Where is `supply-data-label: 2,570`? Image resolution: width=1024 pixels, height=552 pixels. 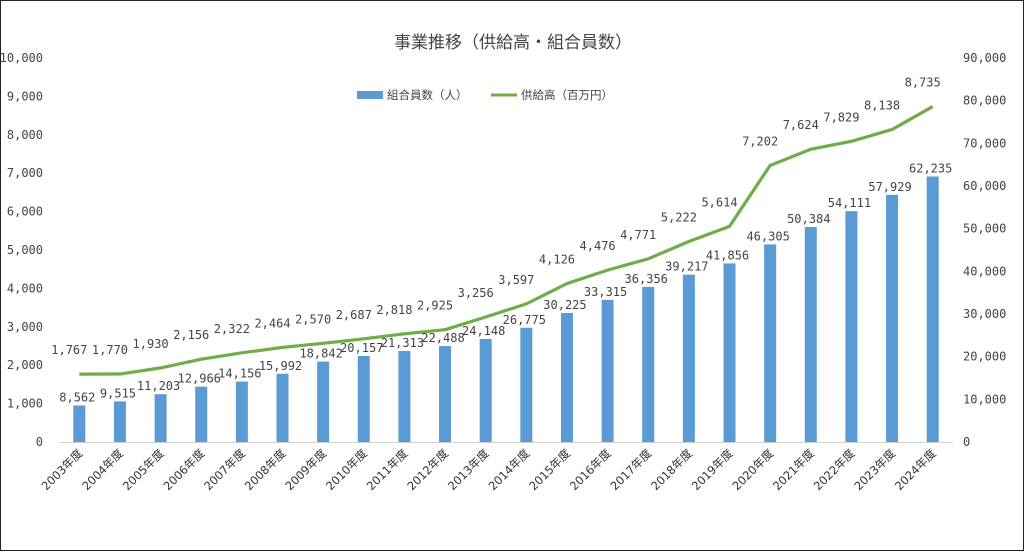
supply-data-label: 2,570 is located at coordinates (313, 319).